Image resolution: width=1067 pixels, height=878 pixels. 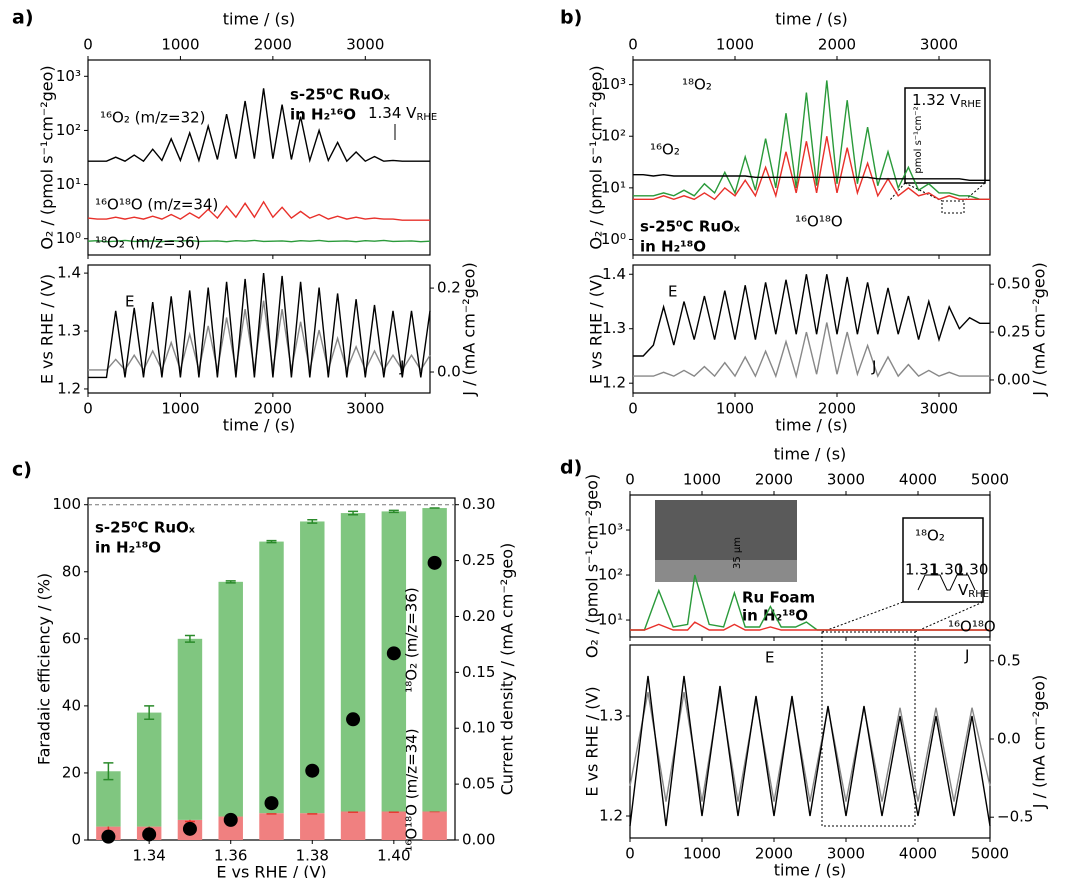 What do you see at coordinates (990, 854) in the screenshot?
I see `x-tick-label: 5000` at bounding box center [990, 854].